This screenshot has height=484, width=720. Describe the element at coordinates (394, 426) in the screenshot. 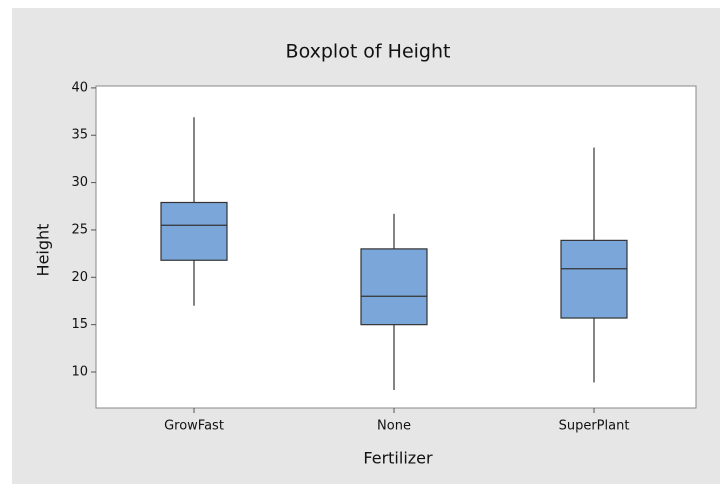

I see `x-tick-label: None` at that location.